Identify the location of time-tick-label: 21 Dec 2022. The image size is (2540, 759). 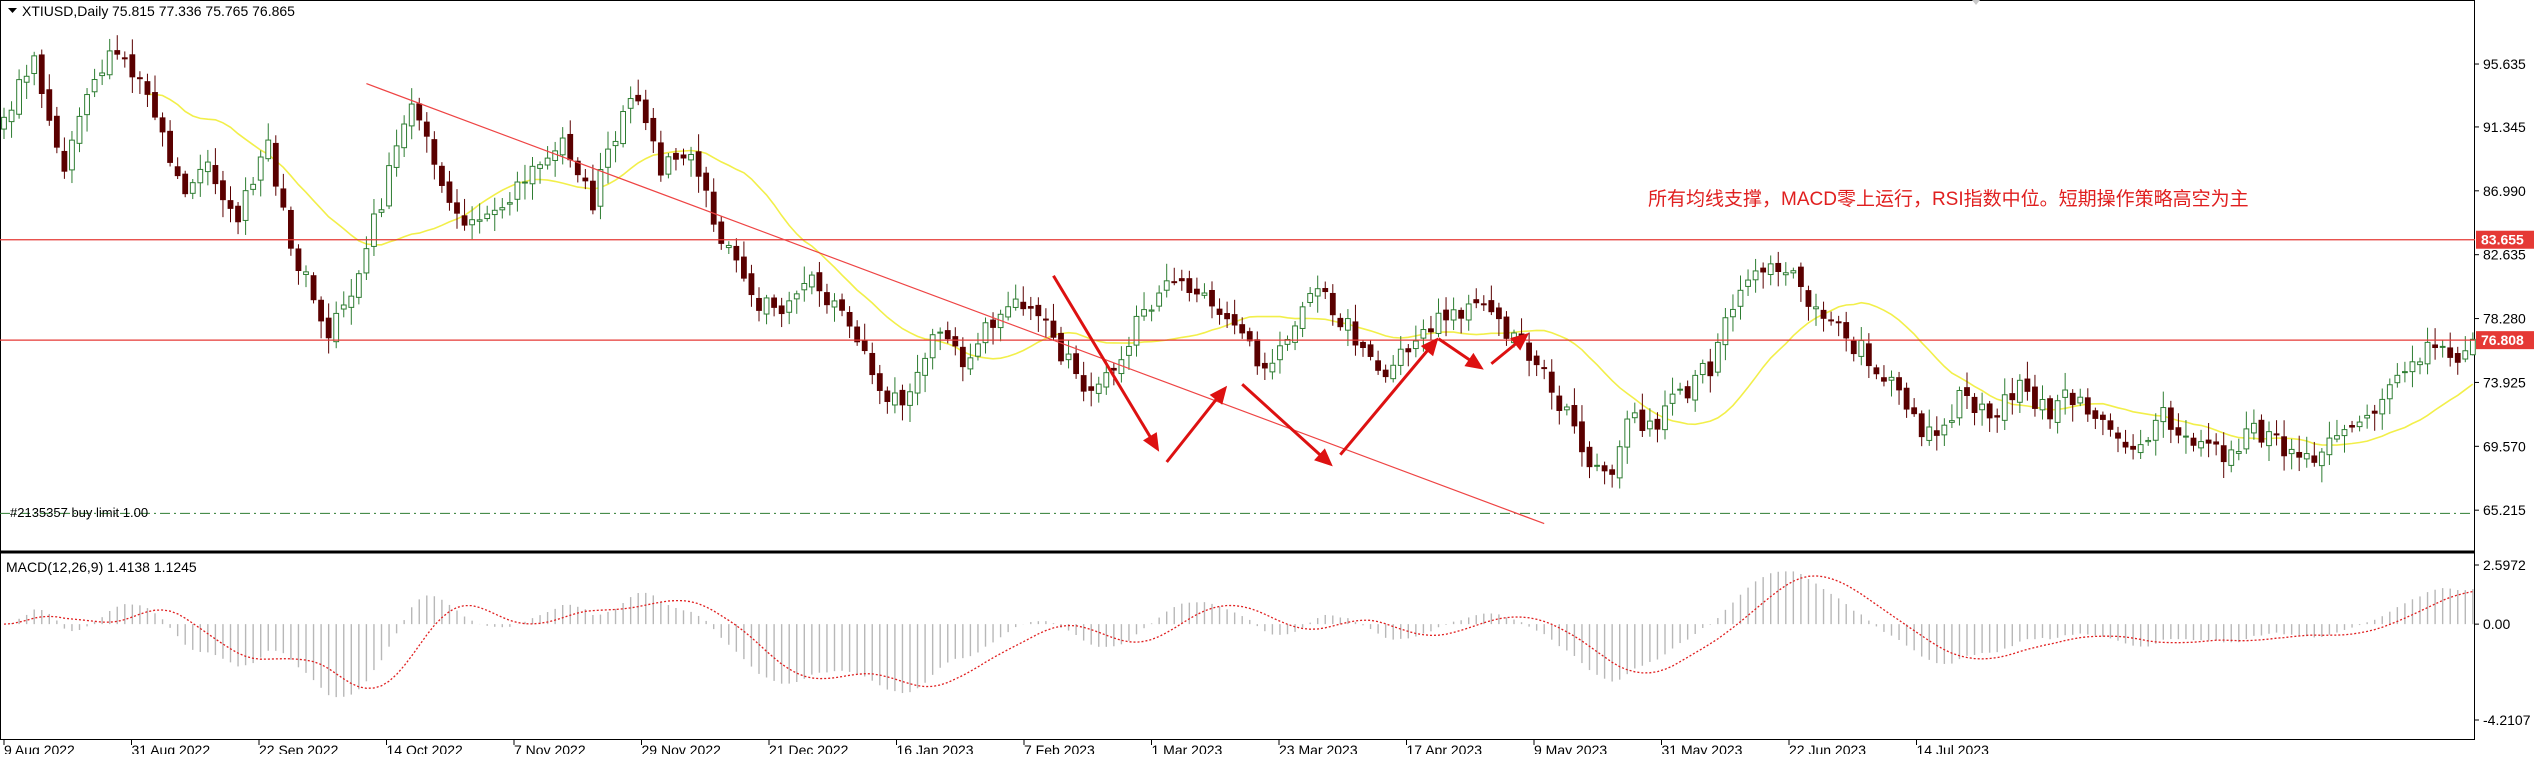
(809, 748).